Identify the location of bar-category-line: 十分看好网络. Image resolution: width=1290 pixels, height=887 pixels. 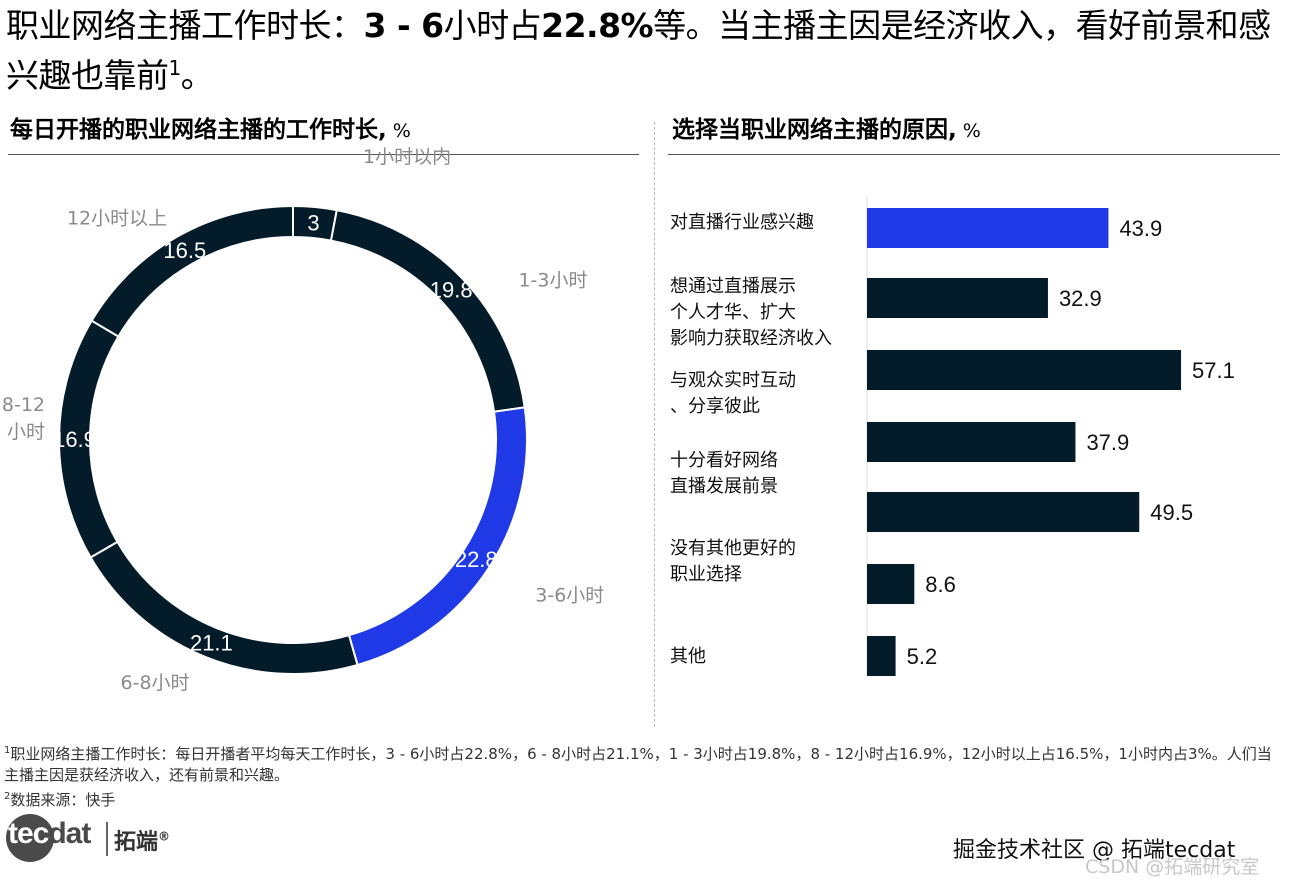
(724, 460).